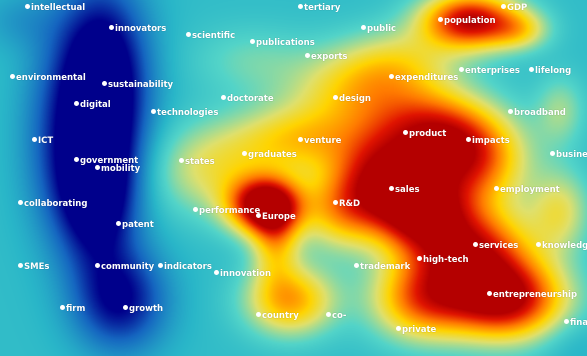  Describe the element at coordinates (550, 71) in the screenshot. I see `term-label: lifelong` at that location.